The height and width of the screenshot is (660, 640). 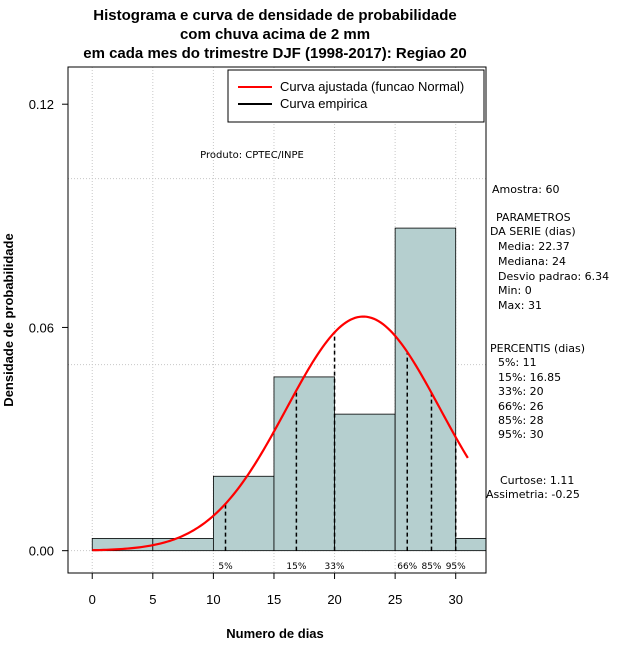 What do you see at coordinates (533, 217) in the screenshot?
I see `params-heading: PARAMETROS` at bounding box center [533, 217].